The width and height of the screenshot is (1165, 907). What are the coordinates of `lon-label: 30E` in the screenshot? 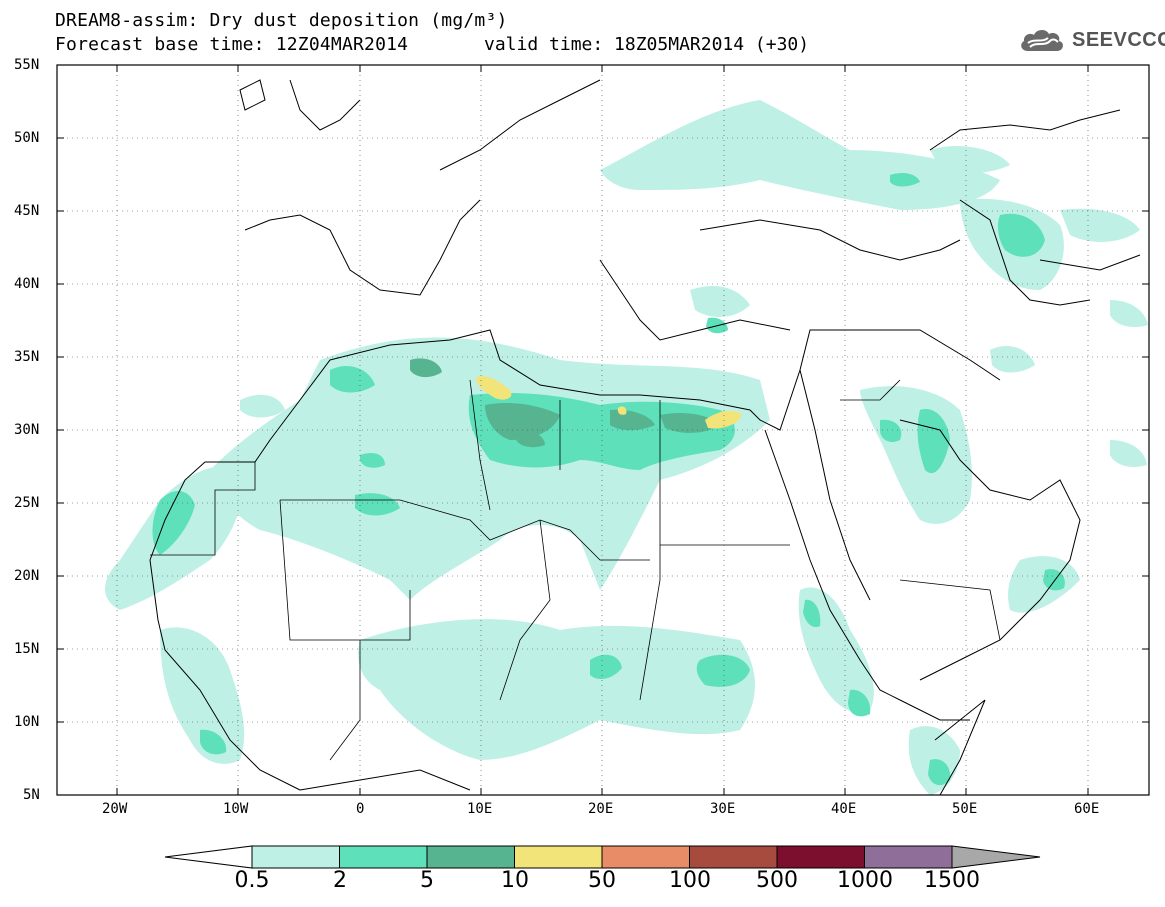 It's located at (723, 809).